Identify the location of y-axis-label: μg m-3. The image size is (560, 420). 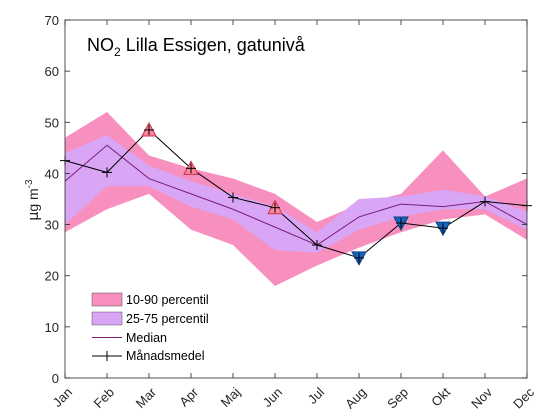
(33, 200).